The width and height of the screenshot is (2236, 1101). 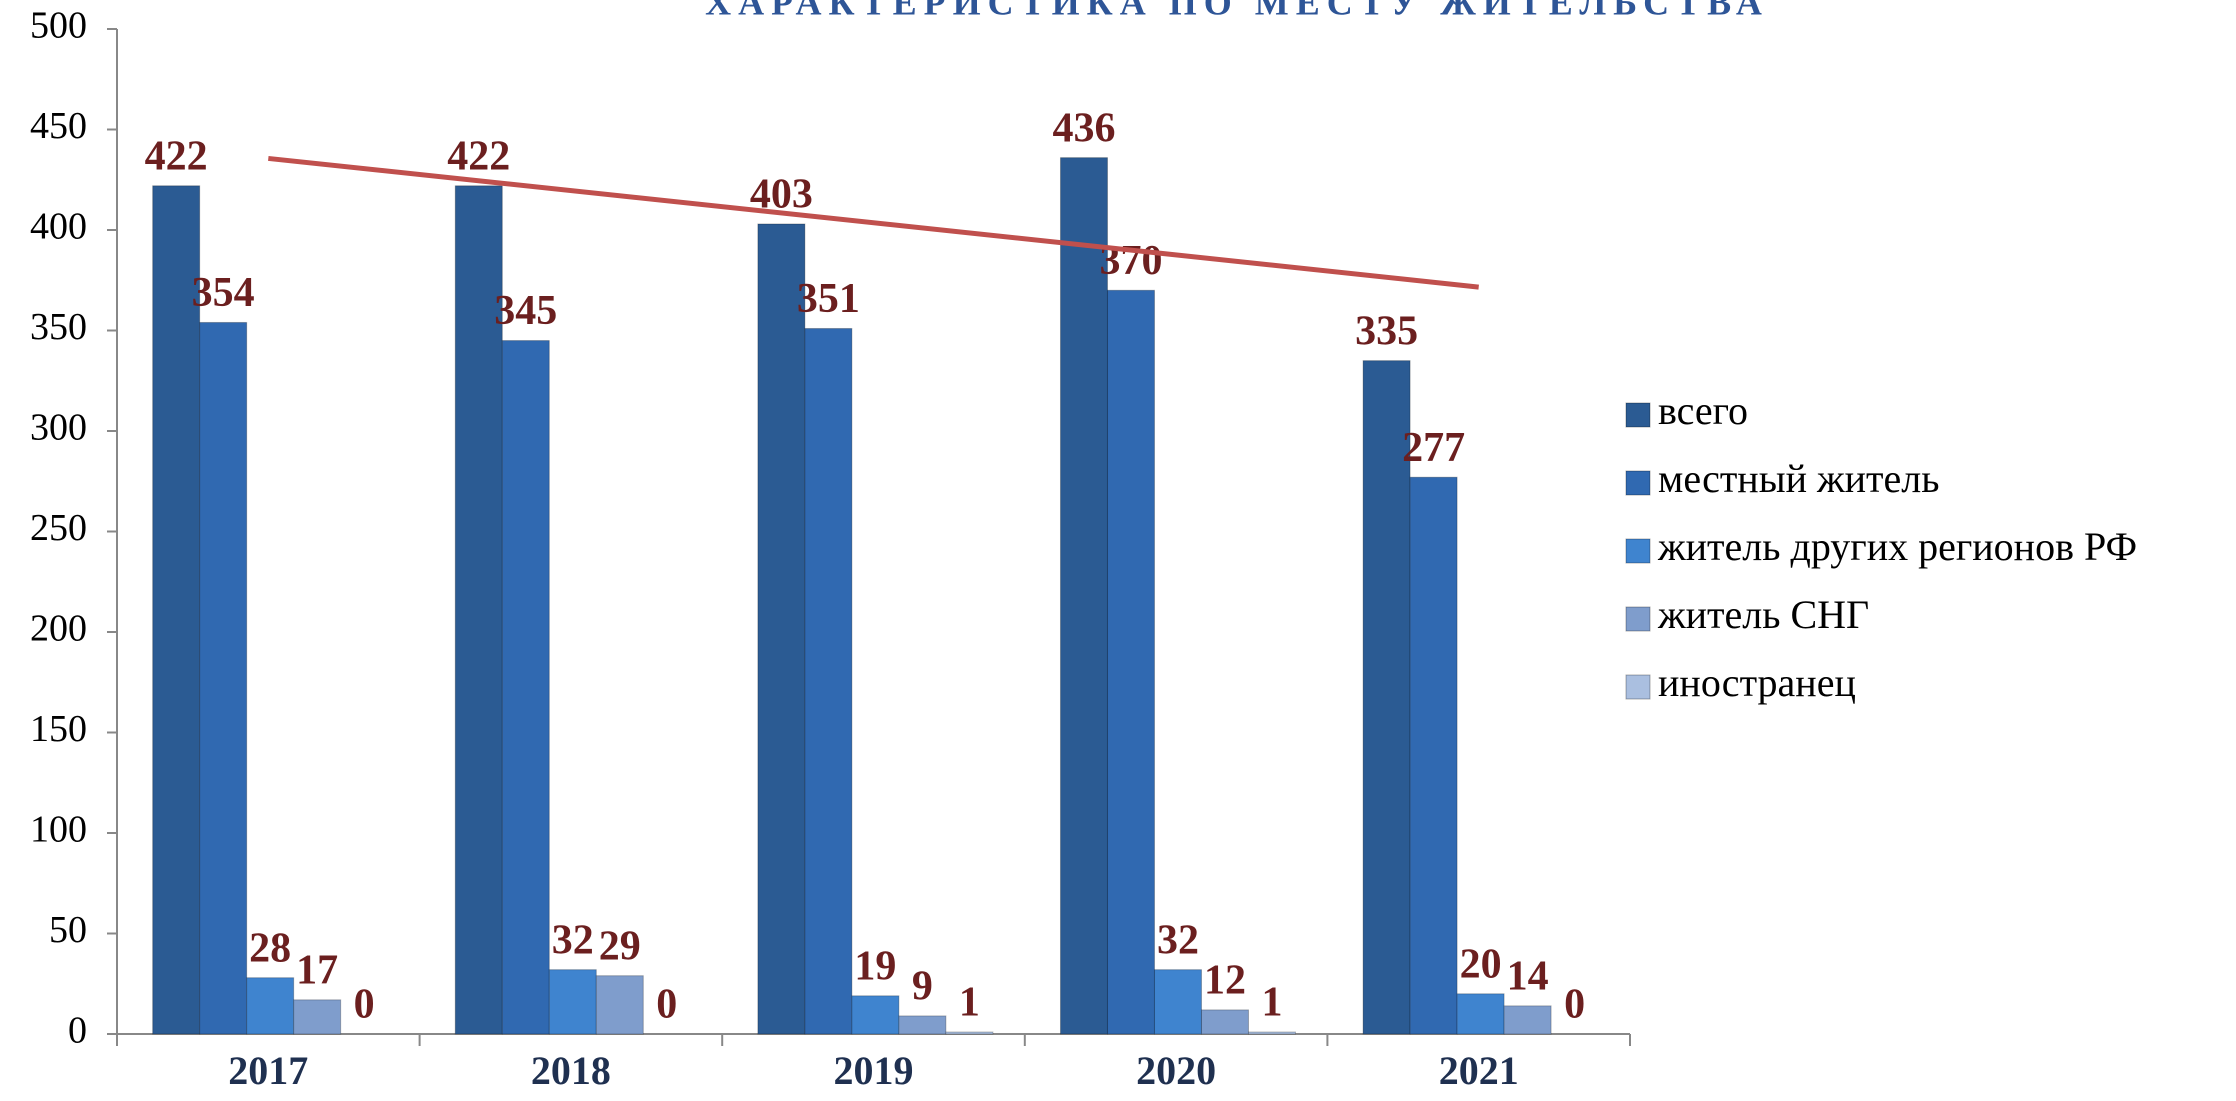 What do you see at coordinates (58, 428) in the screenshot?
I see `y-tick-label: 300` at bounding box center [58, 428].